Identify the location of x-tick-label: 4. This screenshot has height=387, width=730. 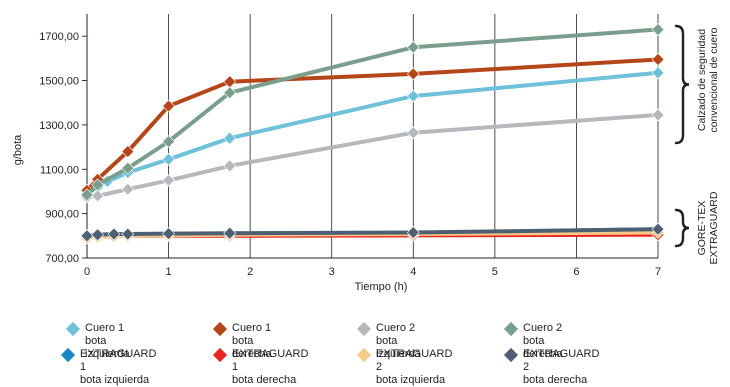
(413, 272).